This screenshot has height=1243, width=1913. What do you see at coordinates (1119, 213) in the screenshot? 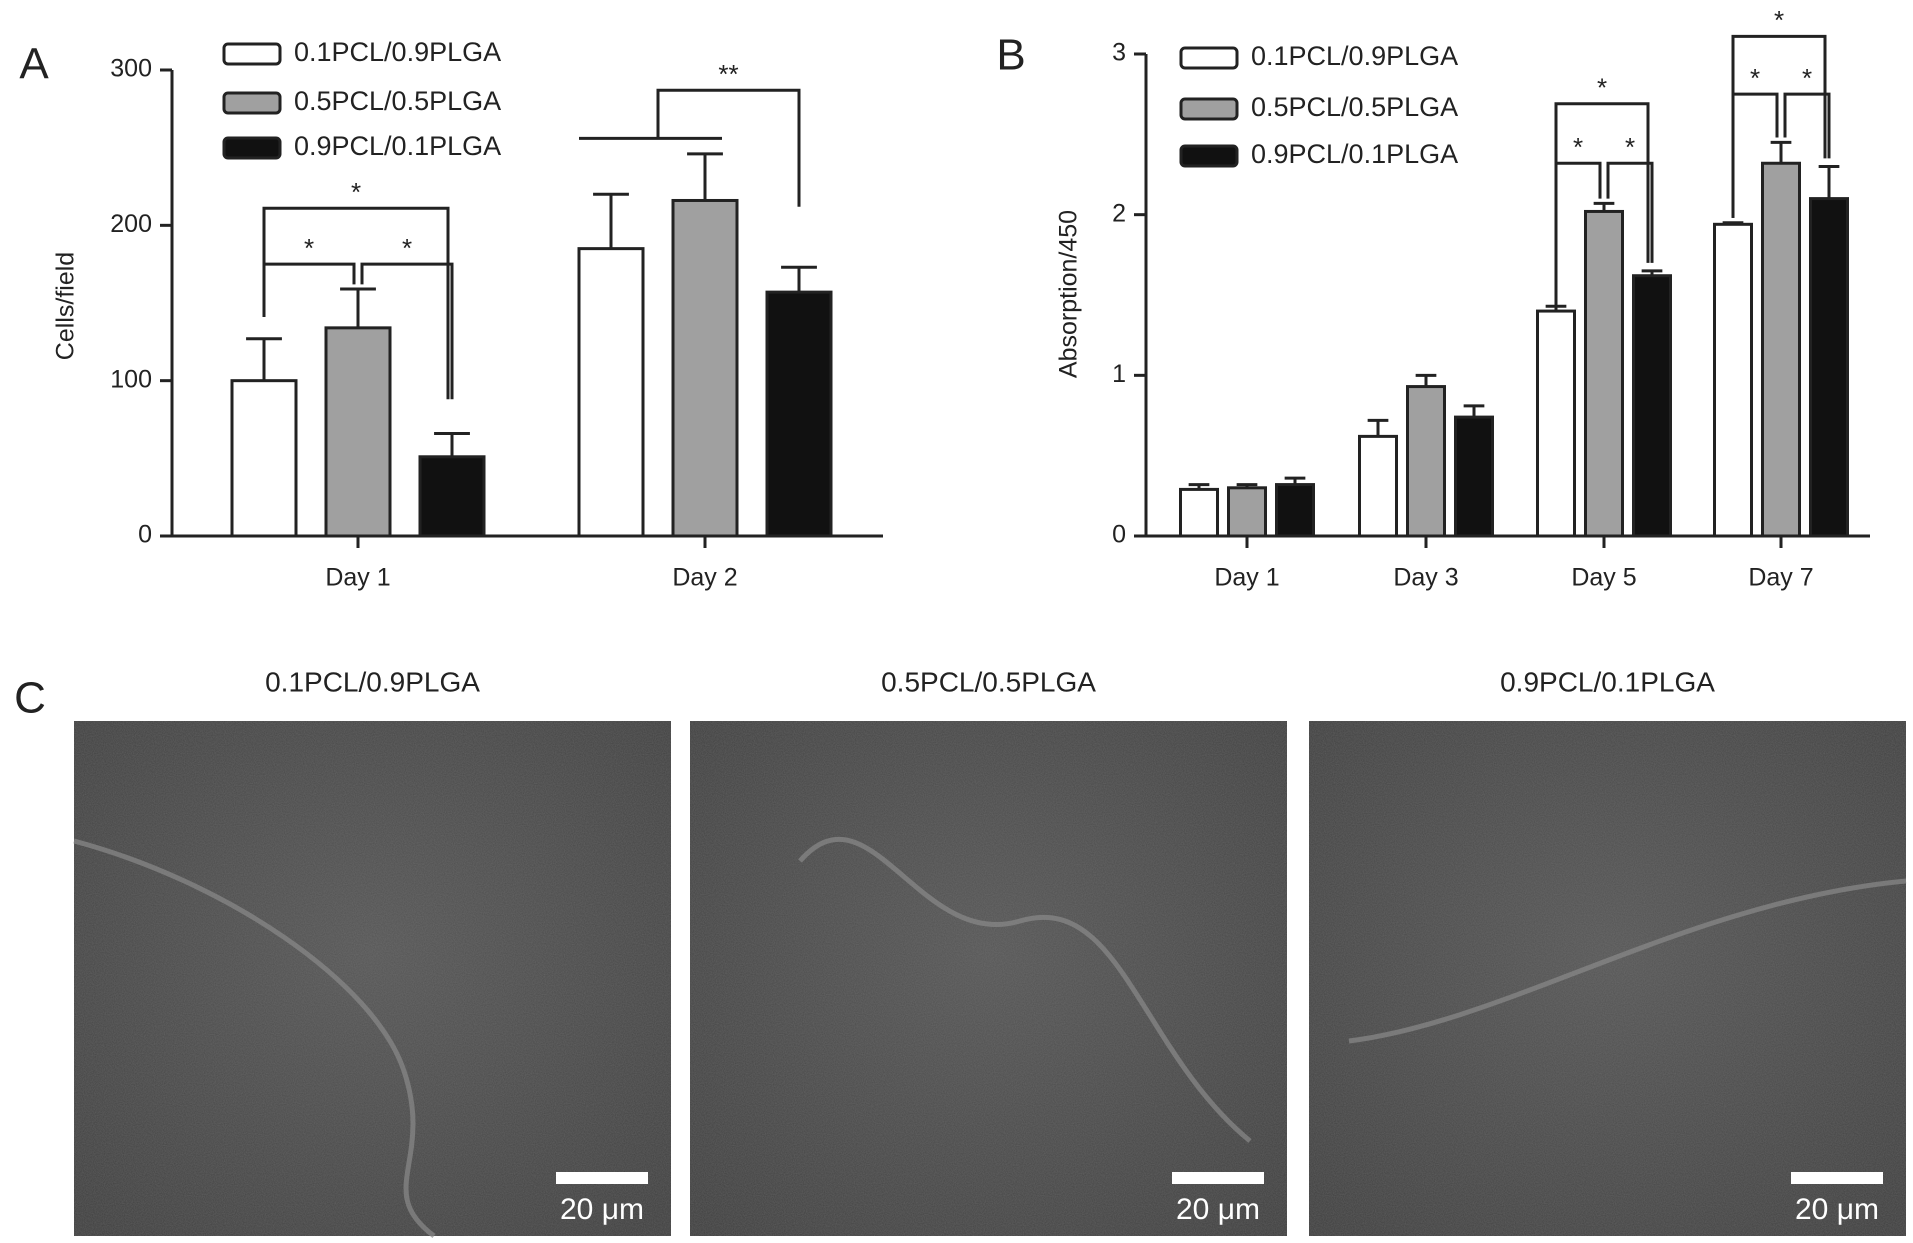
I see `y-tick-label: 2` at bounding box center [1119, 213].